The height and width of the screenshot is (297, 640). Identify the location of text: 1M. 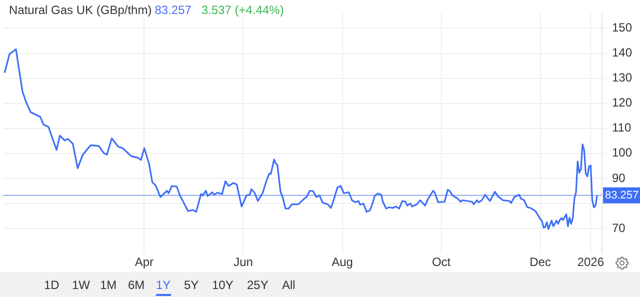
(108, 285).